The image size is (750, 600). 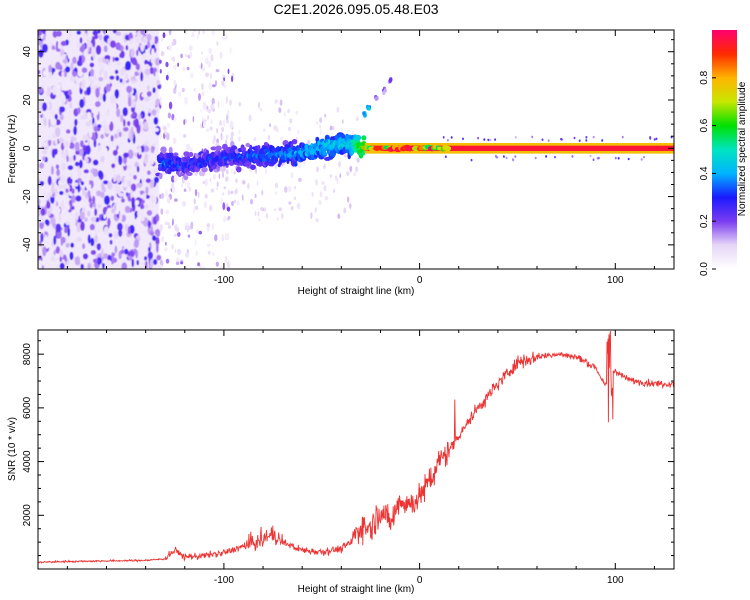 I want to click on branch-cell, so click(x=376, y=98).